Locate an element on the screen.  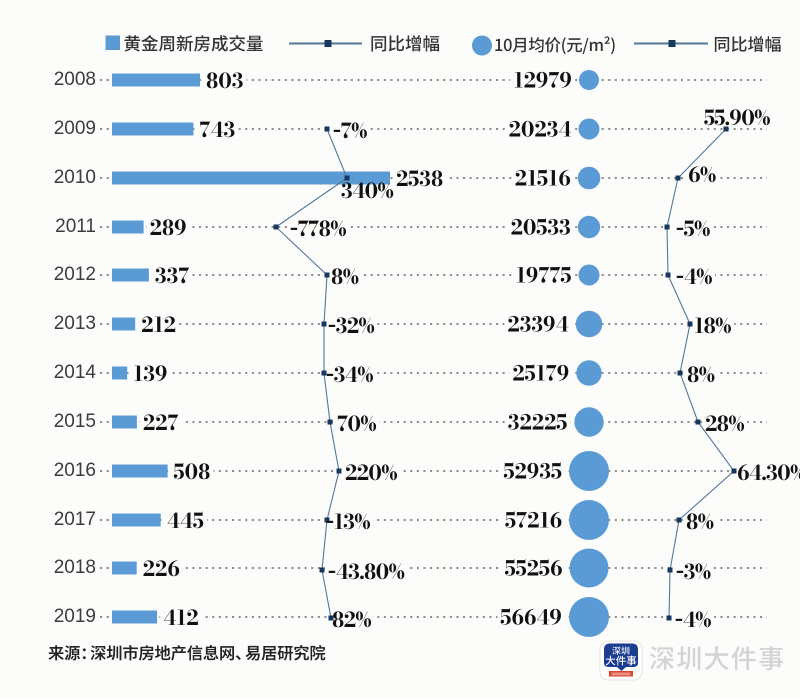
svg-text: 2010 is located at coordinates (75, 177).